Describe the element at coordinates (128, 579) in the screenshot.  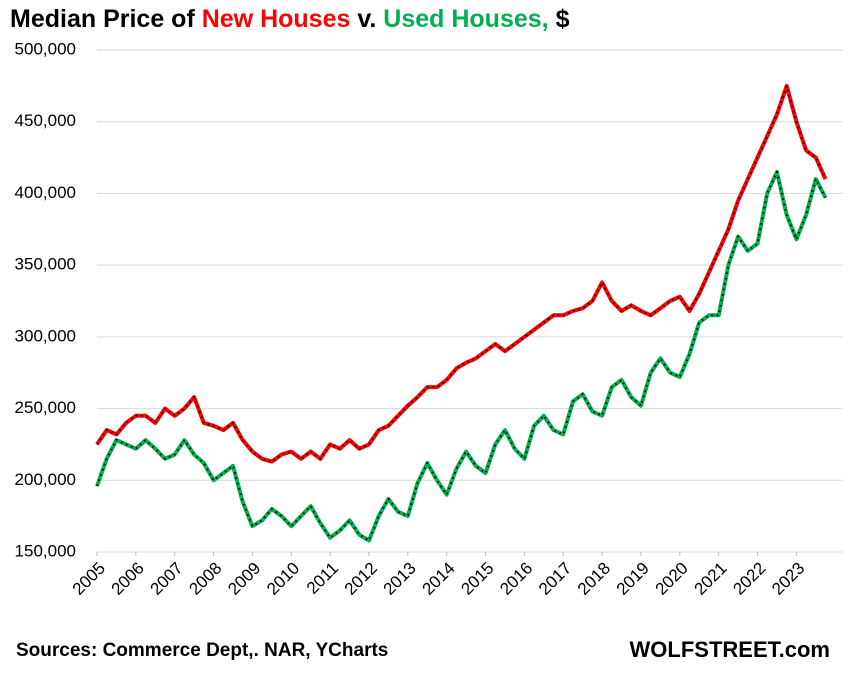
I see `x-tick-label: 2006` at that location.